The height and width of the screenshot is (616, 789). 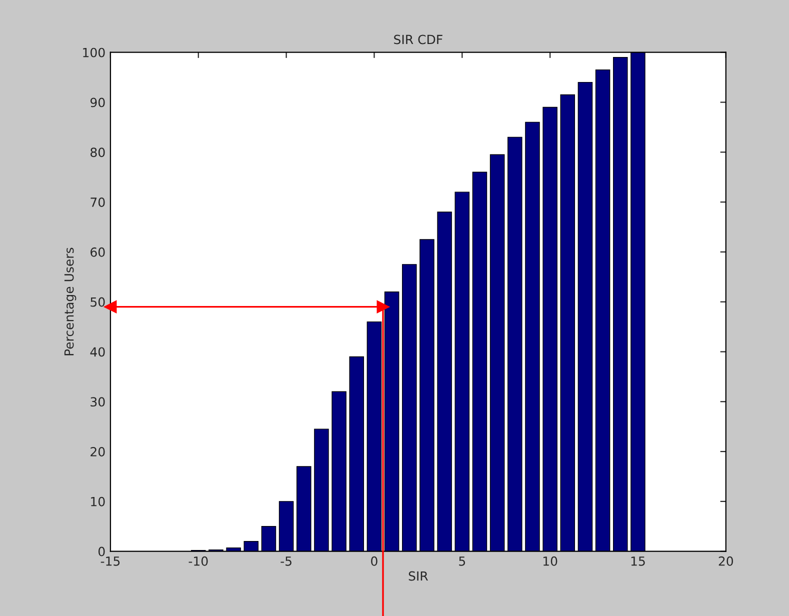 What do you see at coordinates (462, 561) in the screenshot?
I see `x-tick-label: 5` at bounding box center [462, 561].